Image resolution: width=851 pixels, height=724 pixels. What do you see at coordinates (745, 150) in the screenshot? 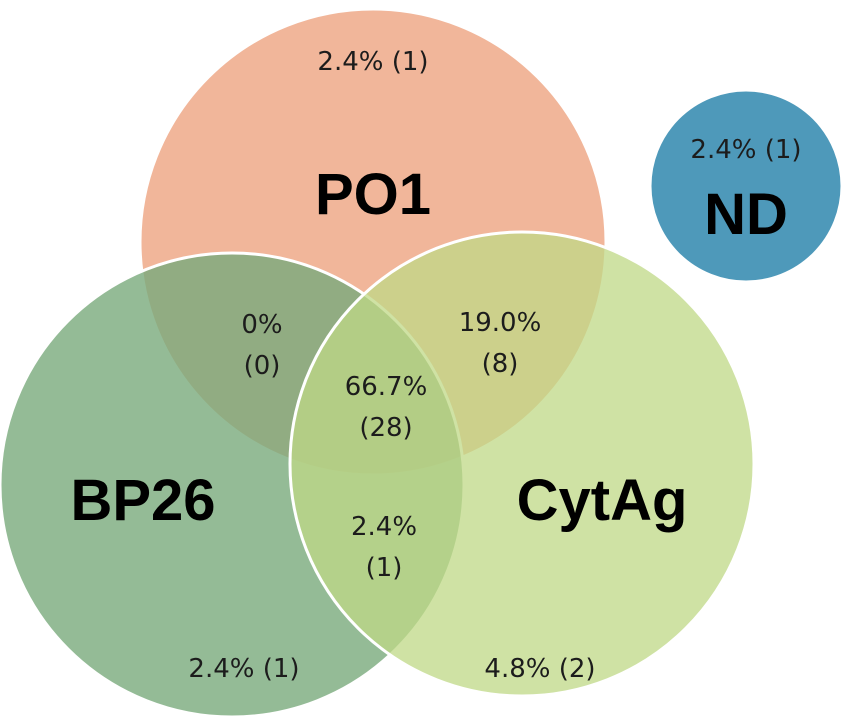
I see `nd-only-label: 2.4% (1)` at bounding box center [745, 150].